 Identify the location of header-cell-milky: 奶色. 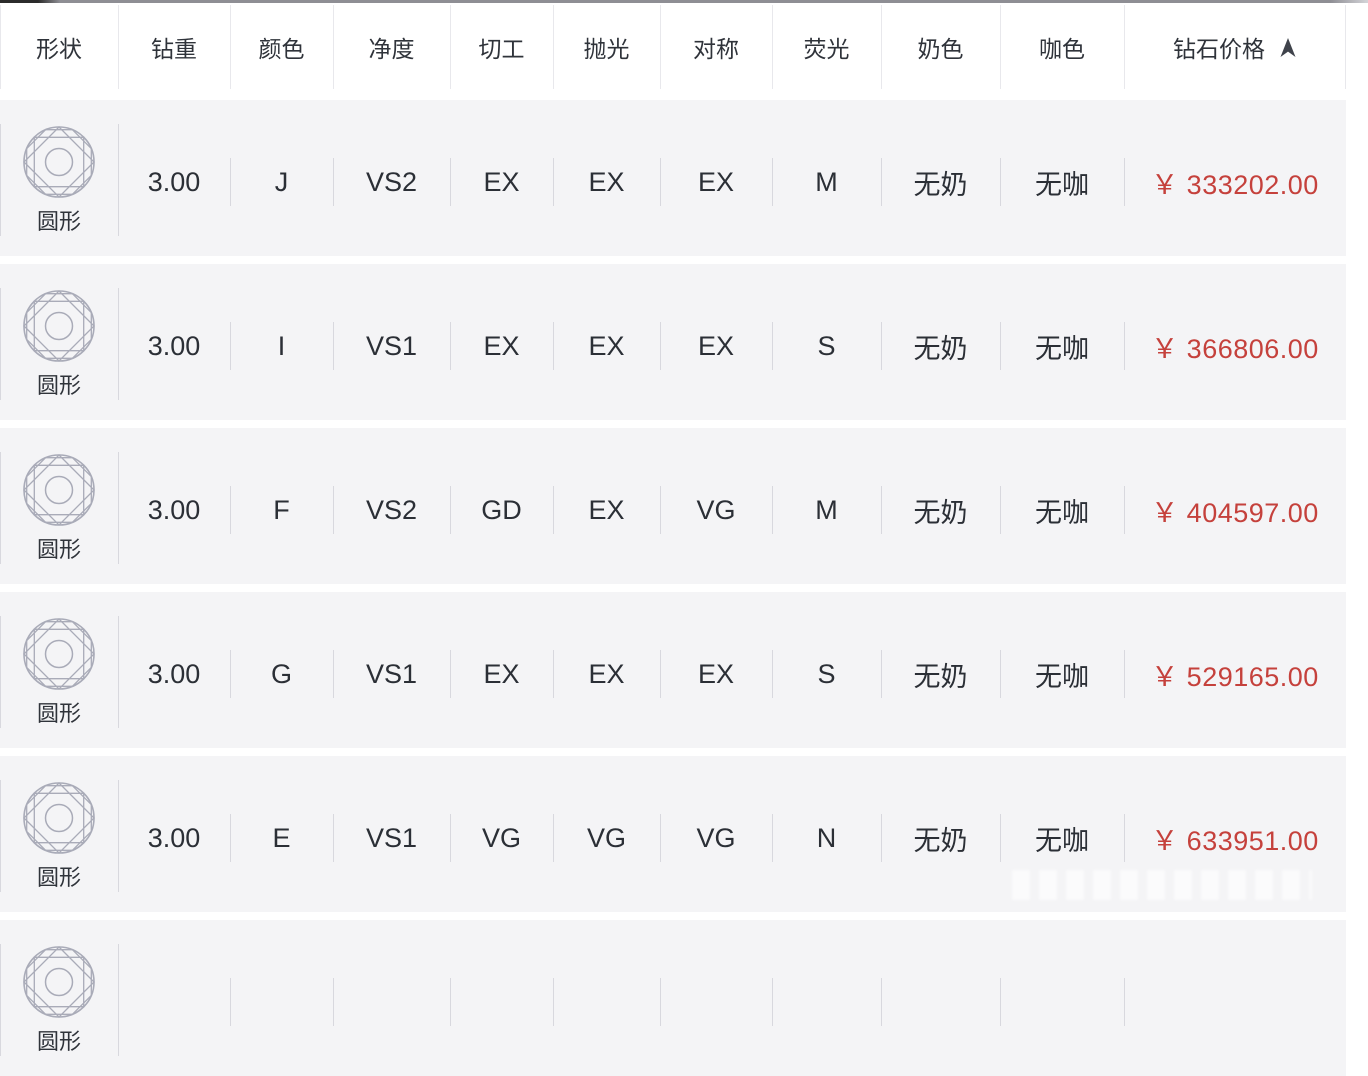
(940, 47).